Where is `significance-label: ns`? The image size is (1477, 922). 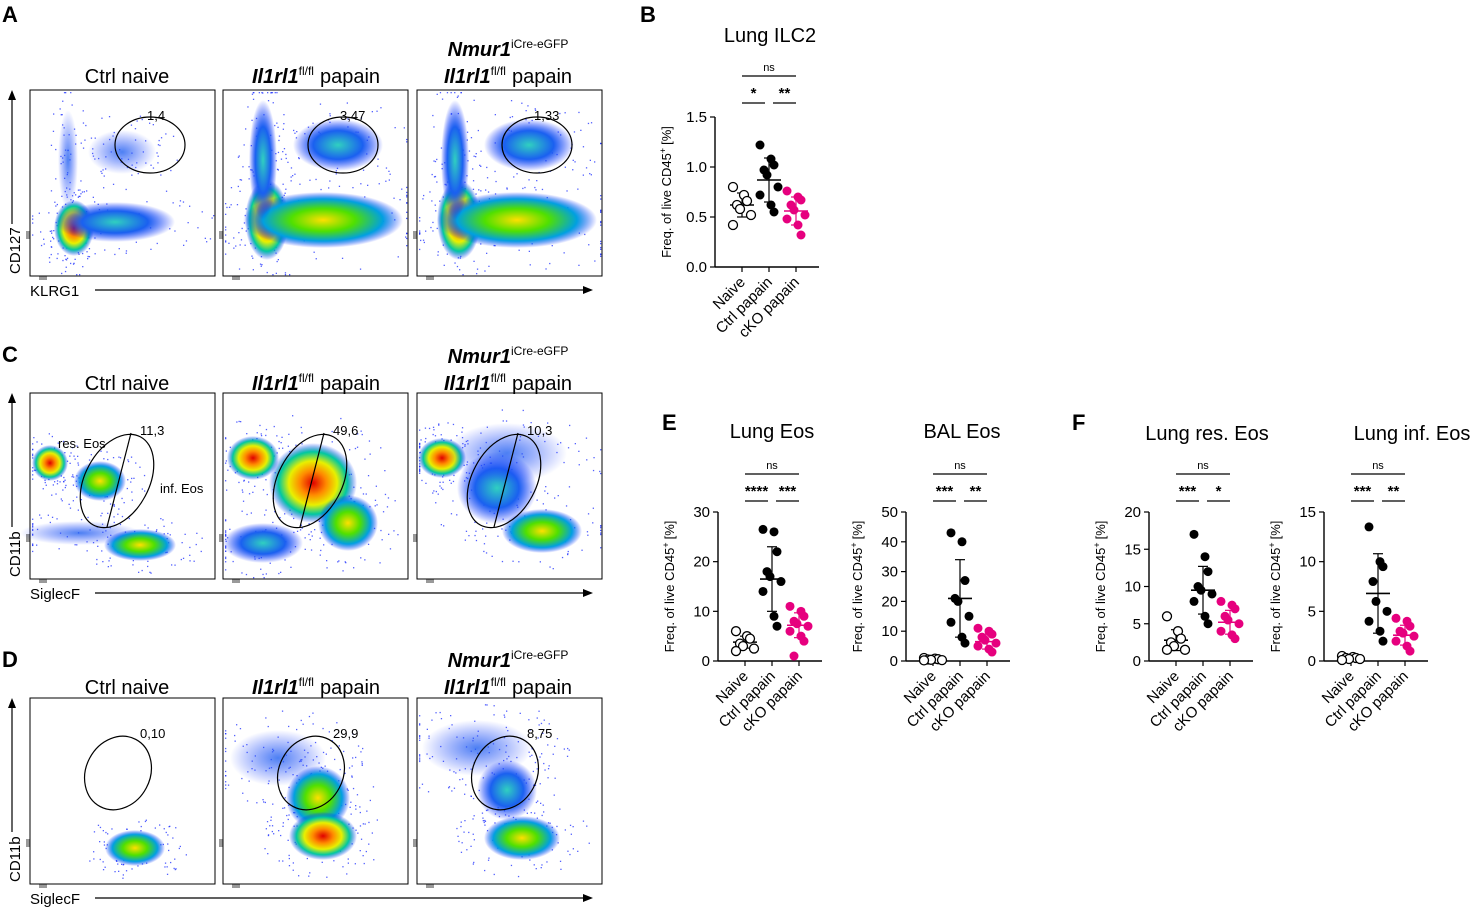
significance-label: ns is located at coordinates (772, 466).